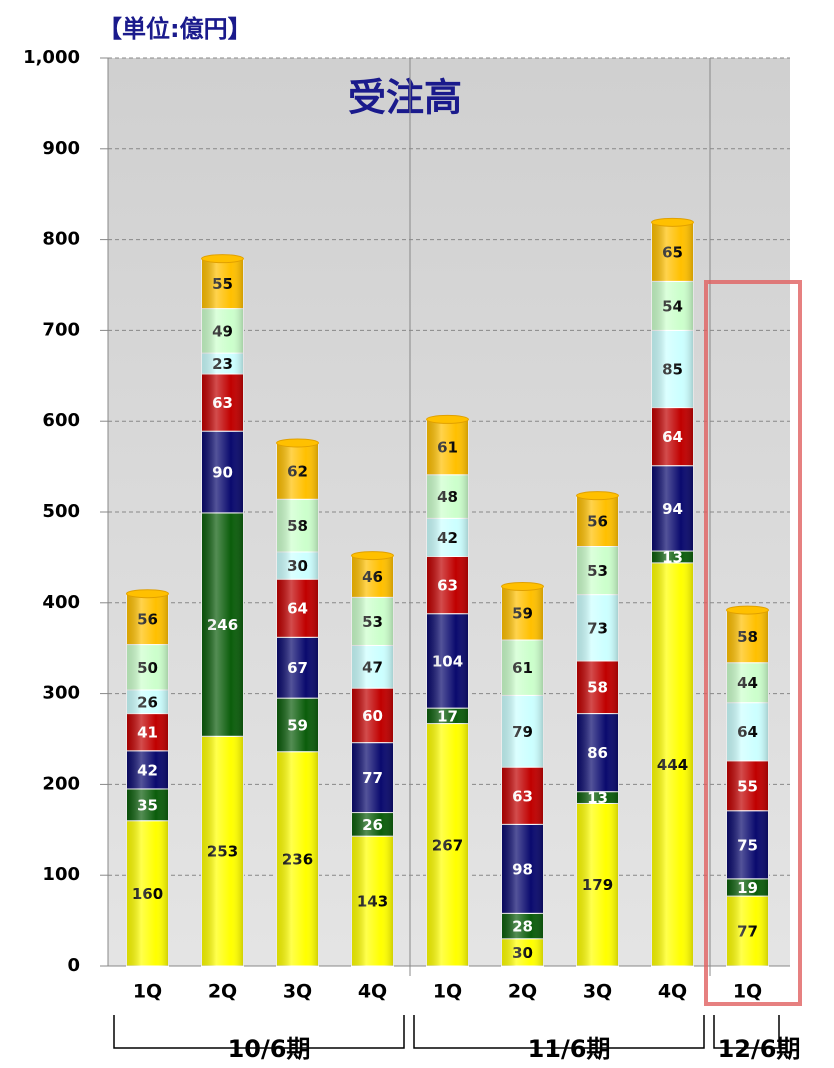  Describe the element at coordinates (61, 783) in the screenshot. I see `y-tick-label: 200` at that location.